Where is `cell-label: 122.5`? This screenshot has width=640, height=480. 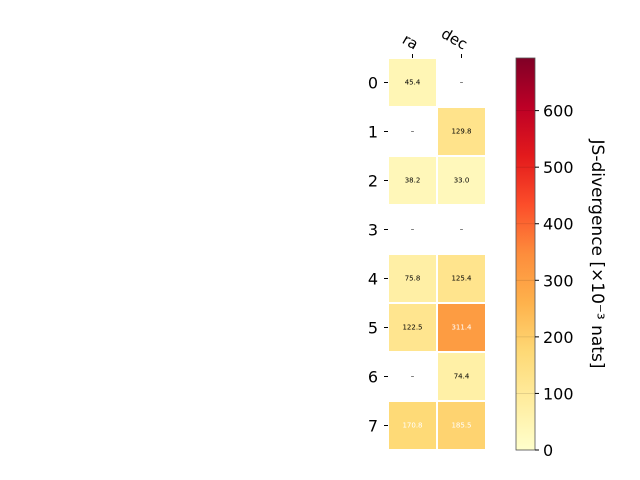 cell-label: 122.5 is located at coordinates (412, 328).